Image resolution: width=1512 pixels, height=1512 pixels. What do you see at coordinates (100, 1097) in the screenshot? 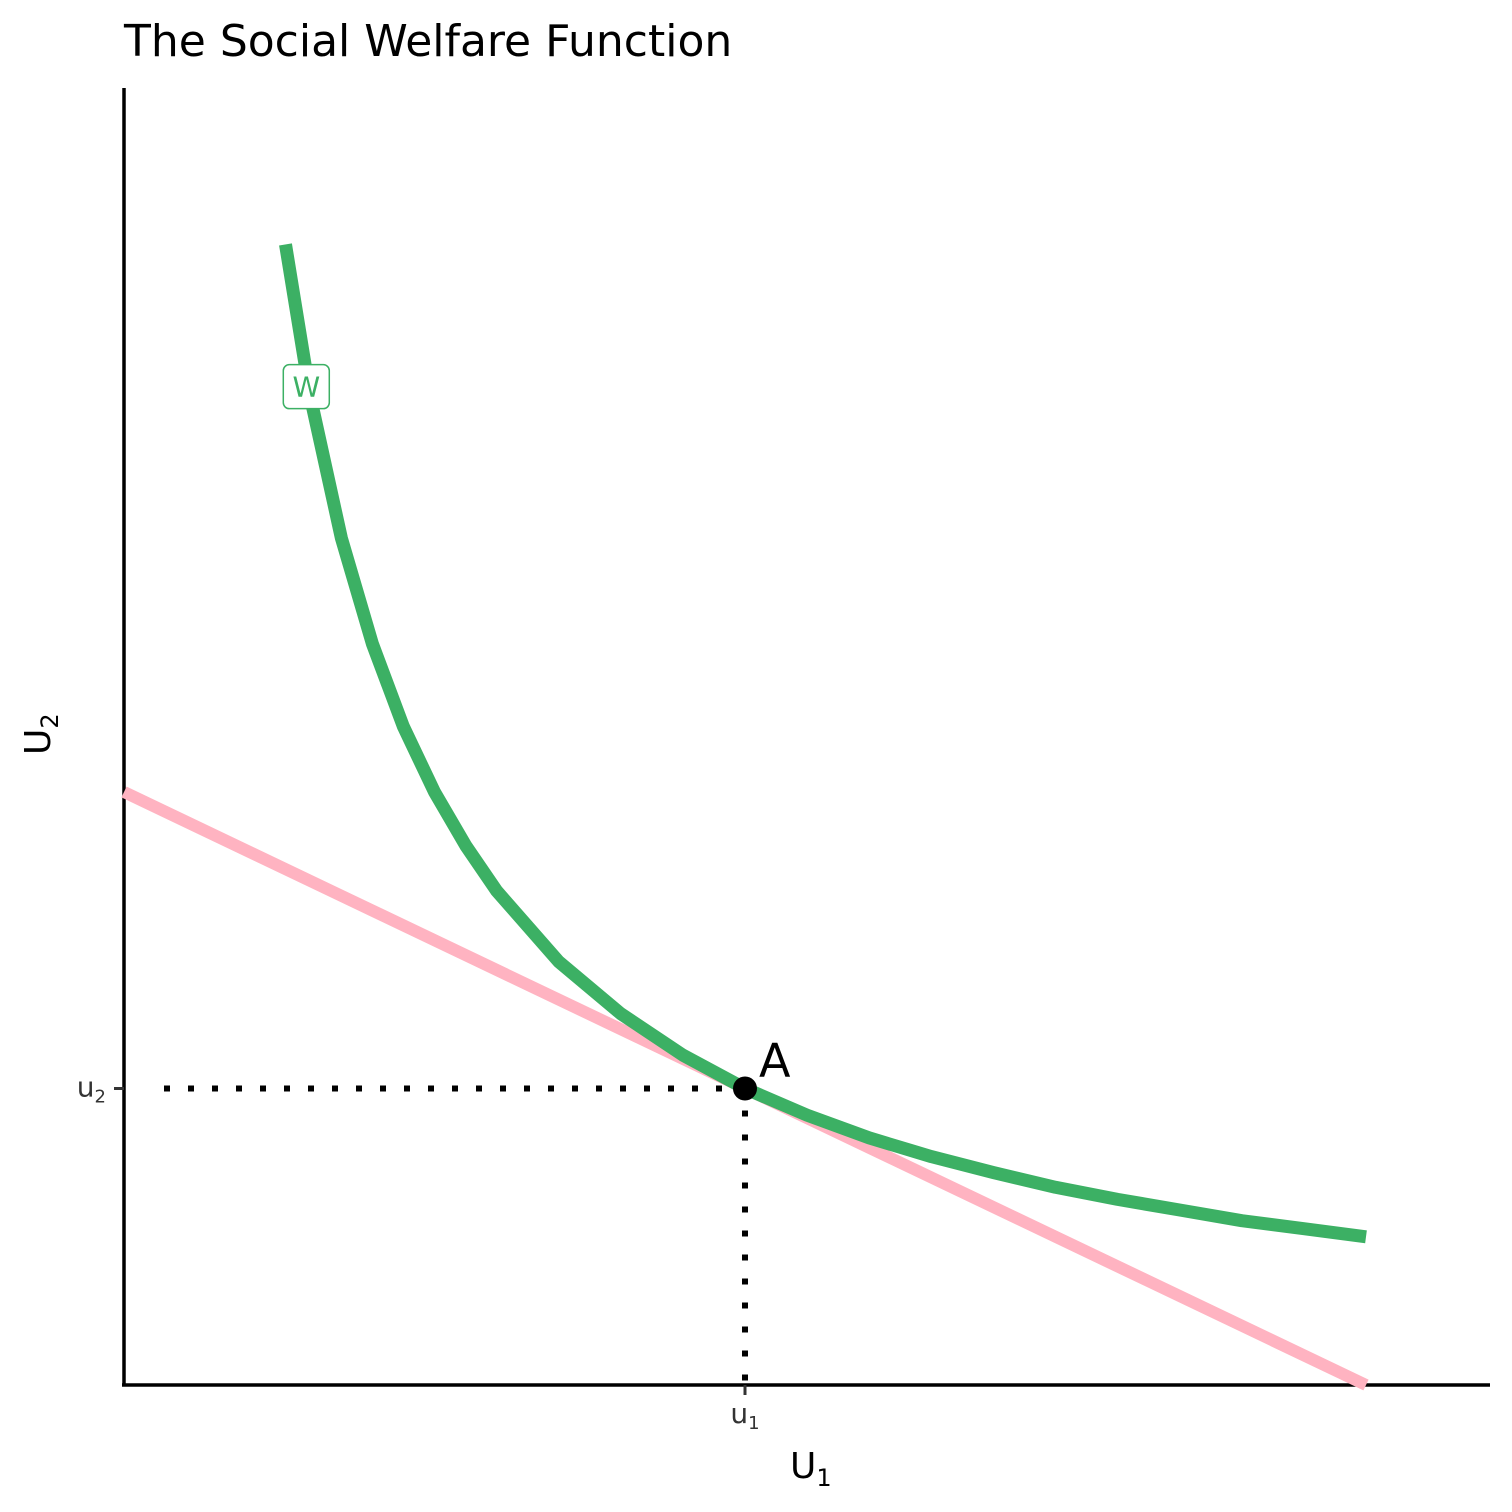
I see `y-tick-label-sub: 2` at bounding box center [100, 1097].